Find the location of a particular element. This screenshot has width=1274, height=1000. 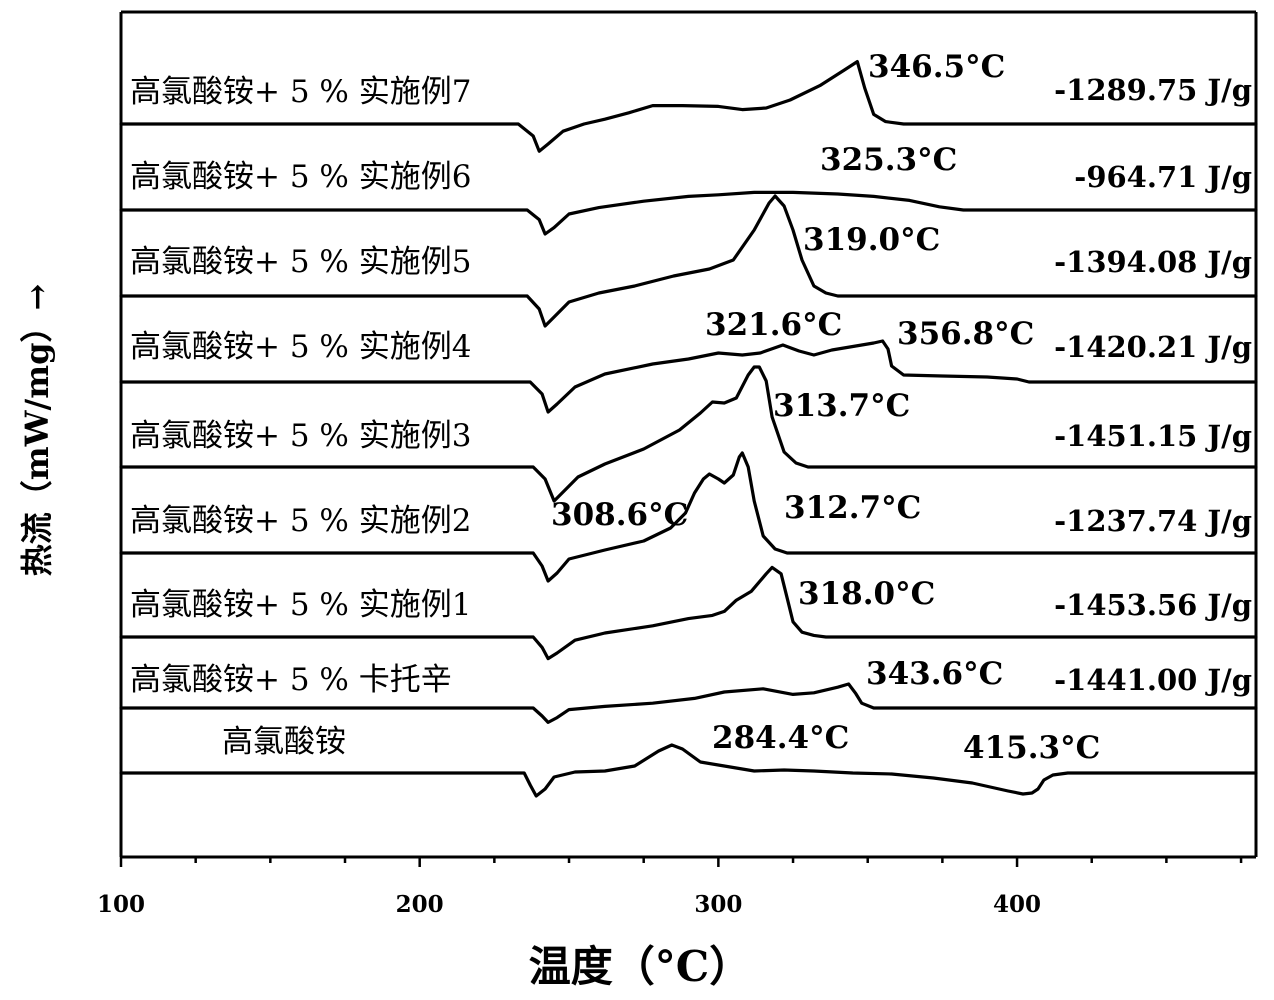

peak-temperature-label: 343.6°C is located at coordinates (934, 674).